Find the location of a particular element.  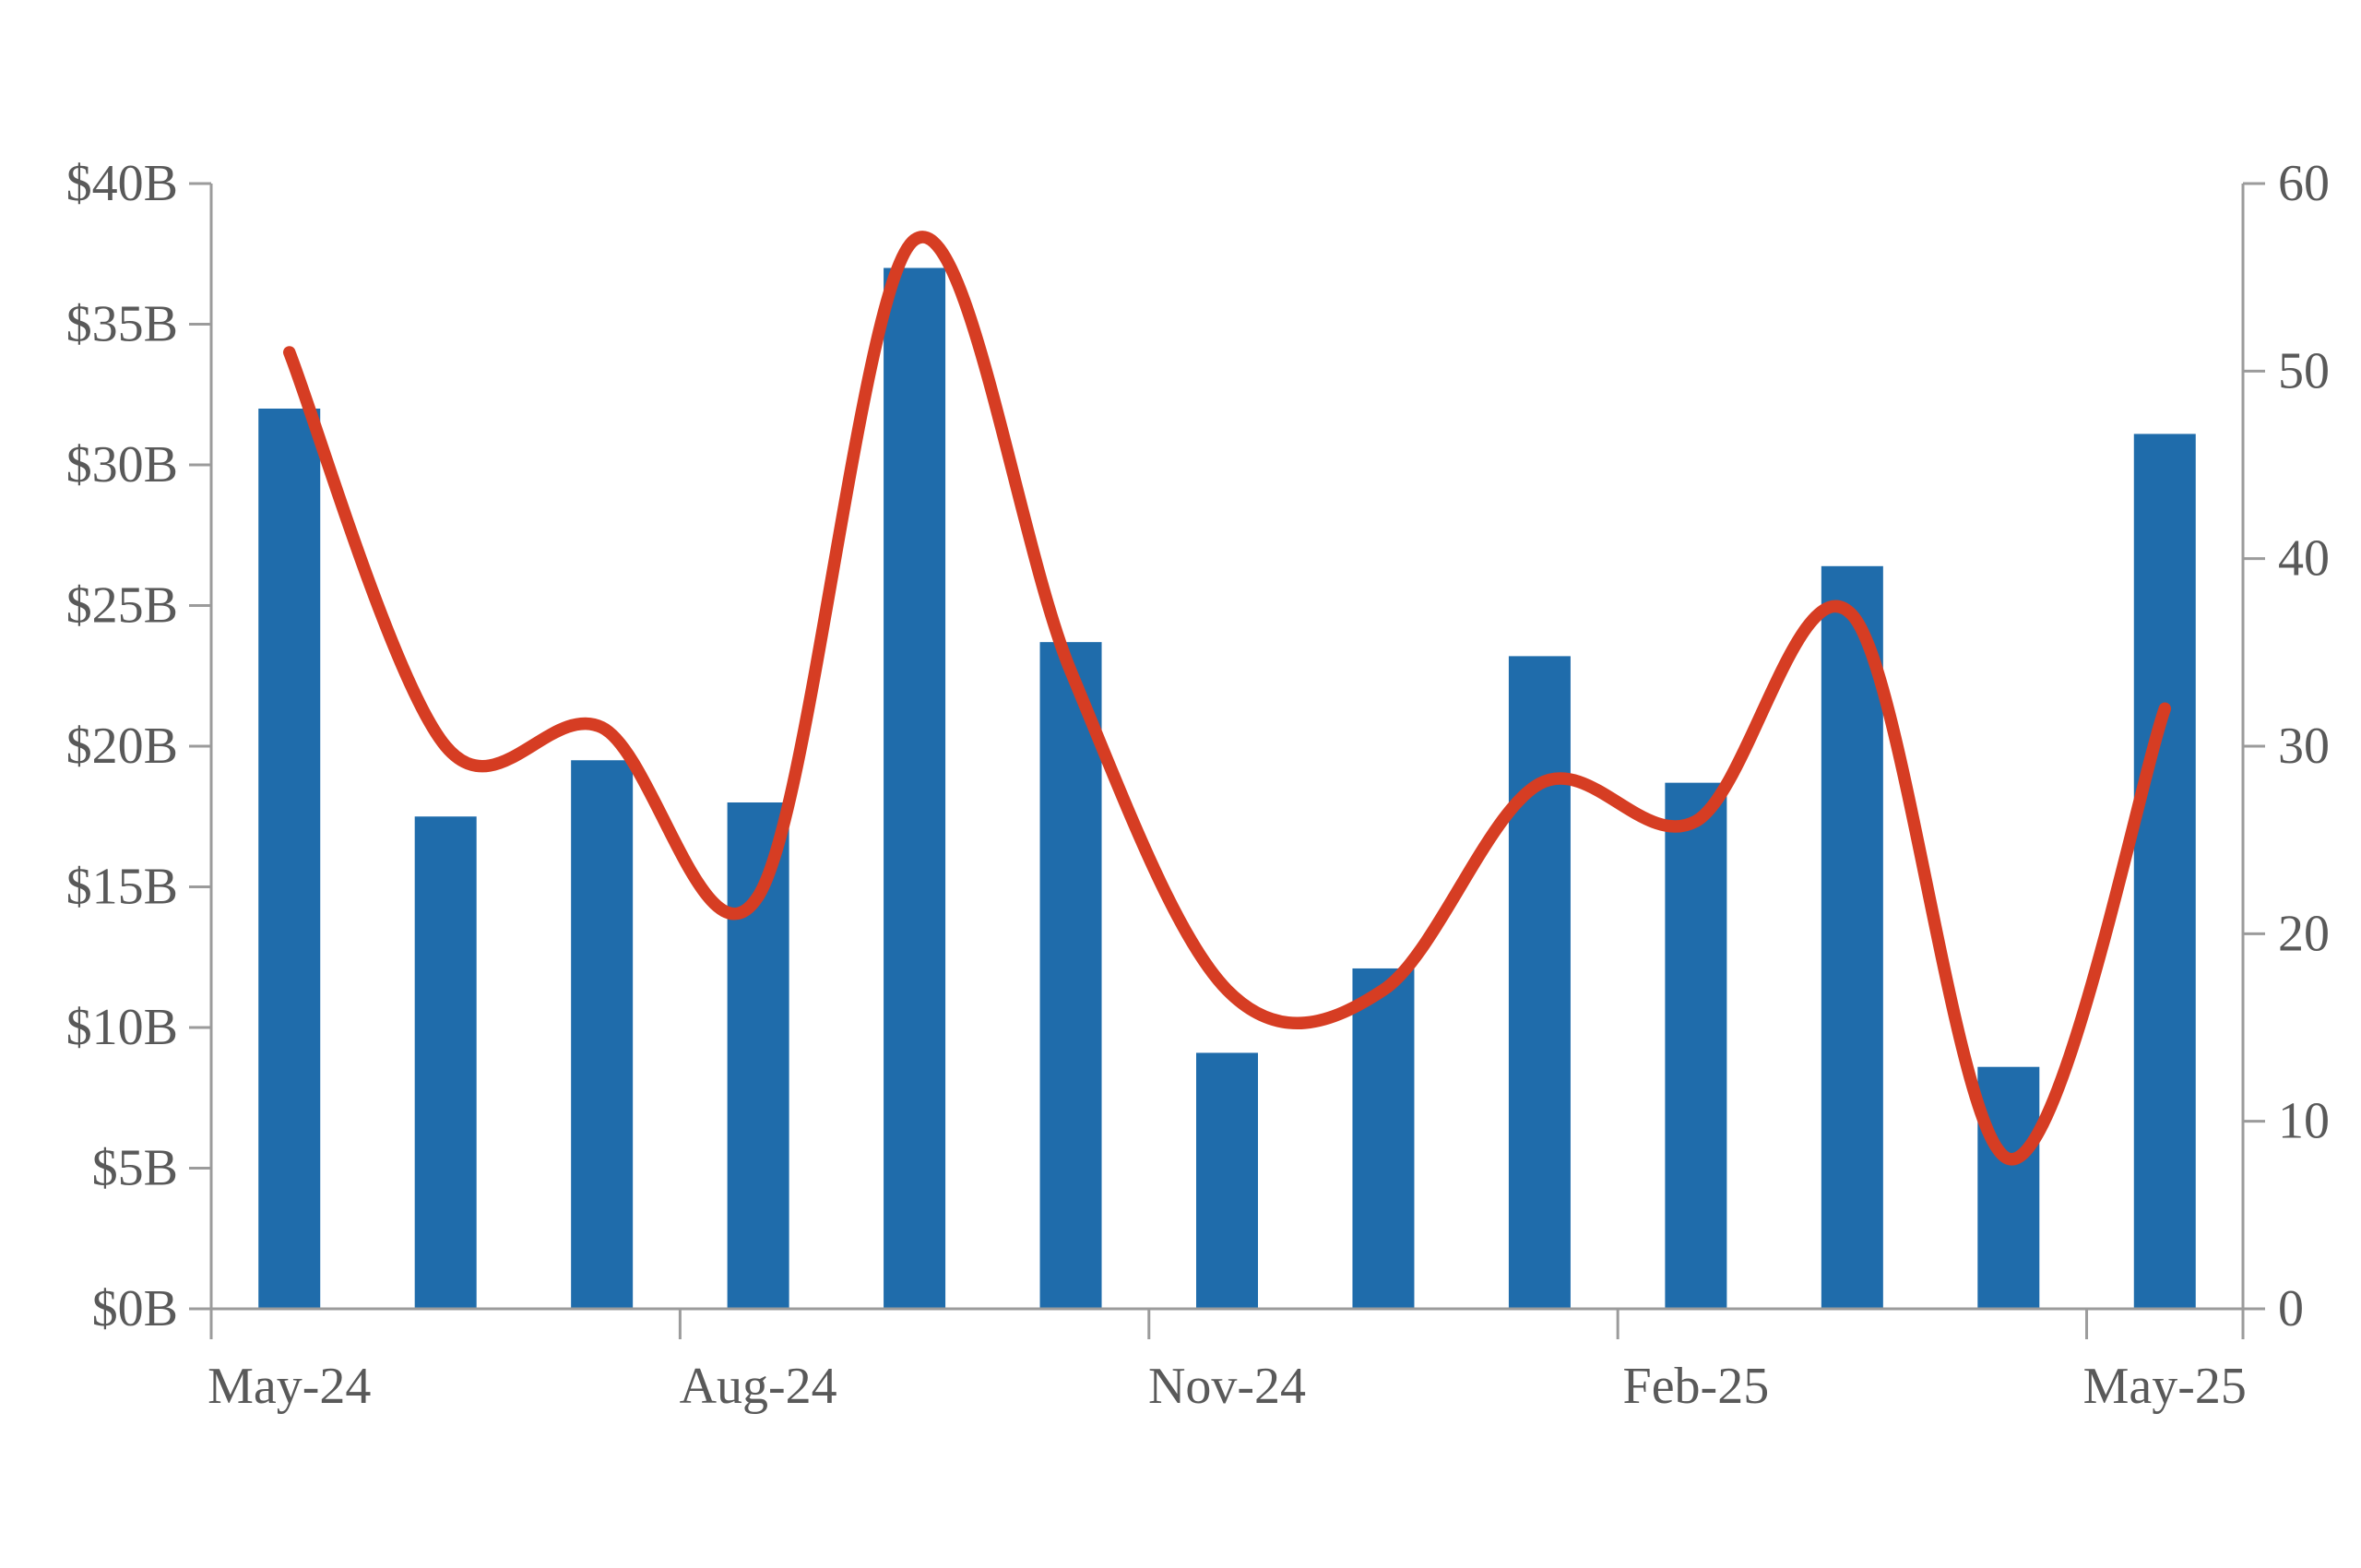

left-axis-label: $40B is located at coordinates (122, 183).